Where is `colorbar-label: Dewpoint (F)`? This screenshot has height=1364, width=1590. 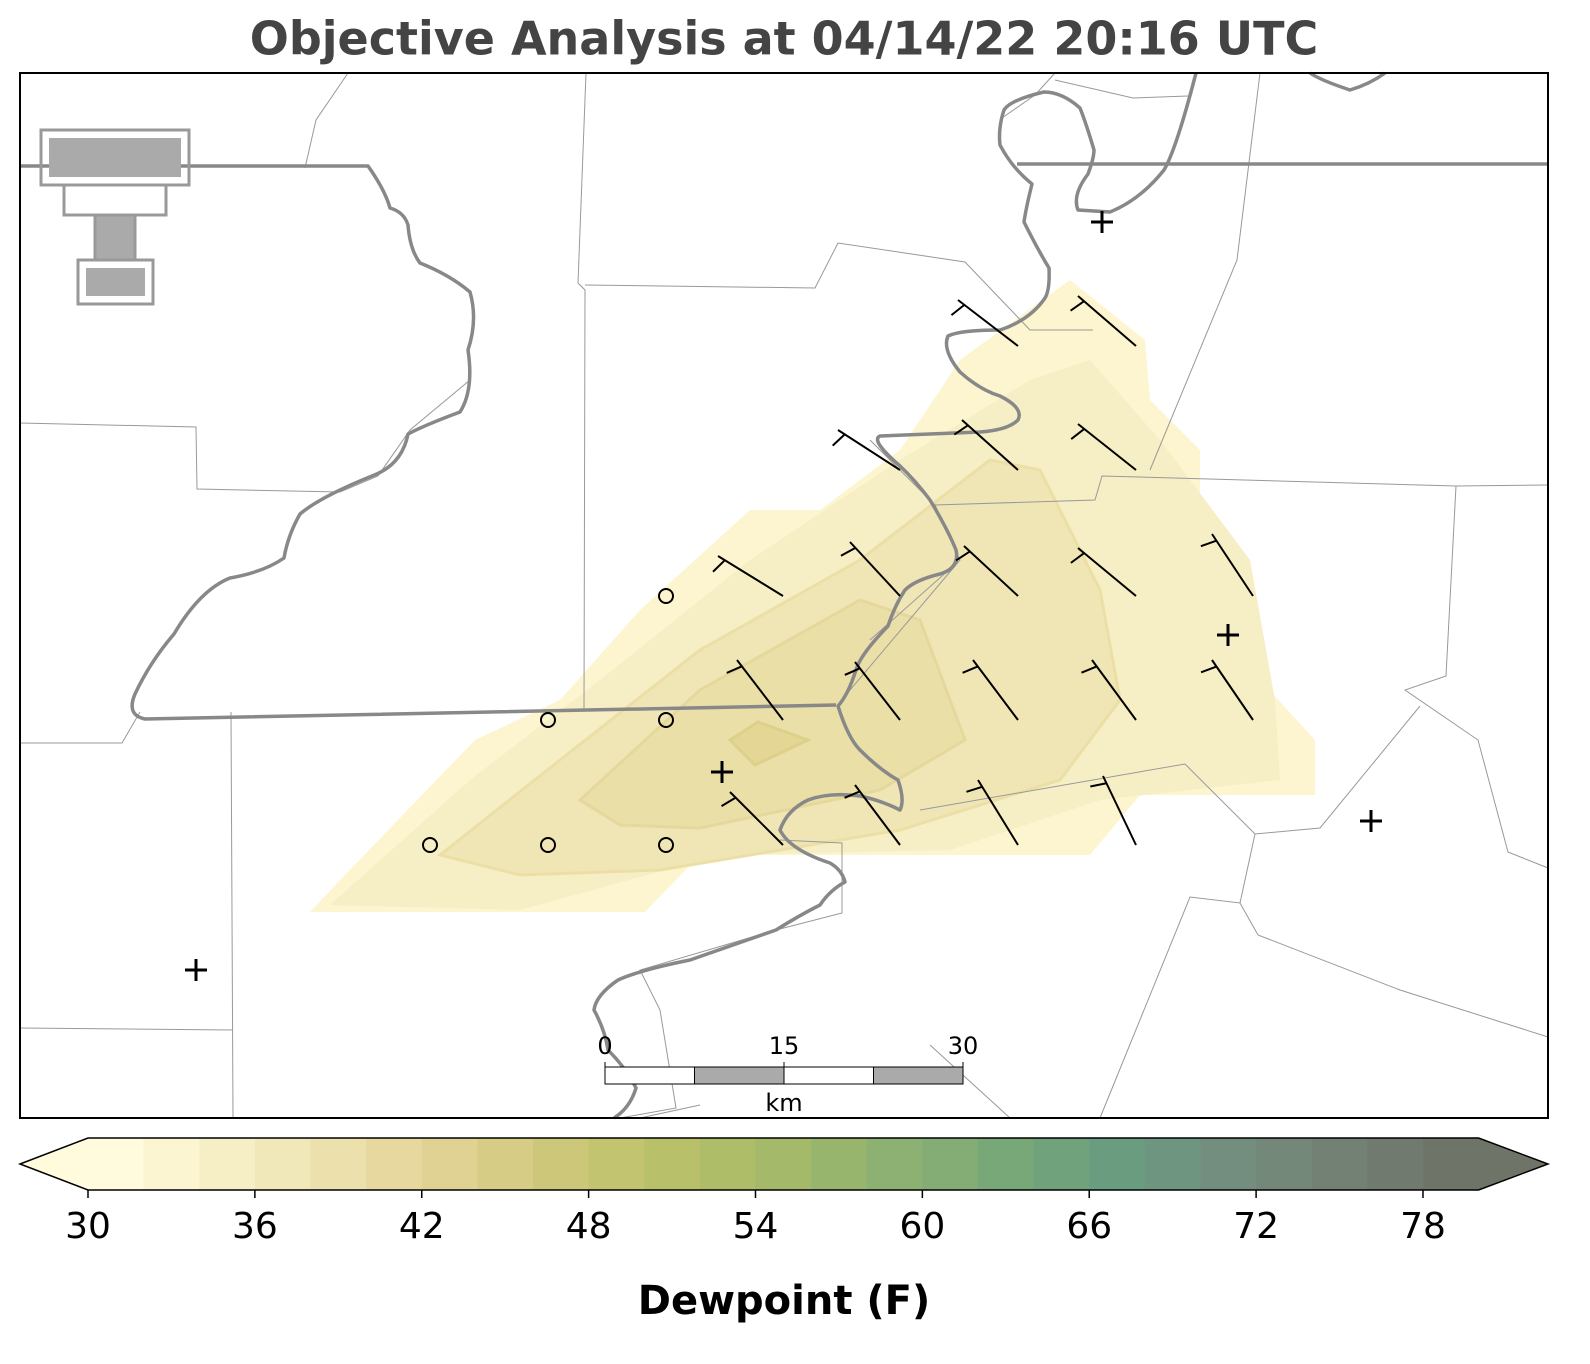 colorbar-label: Dewpoint (F) is located at coordinates (784, 1301).